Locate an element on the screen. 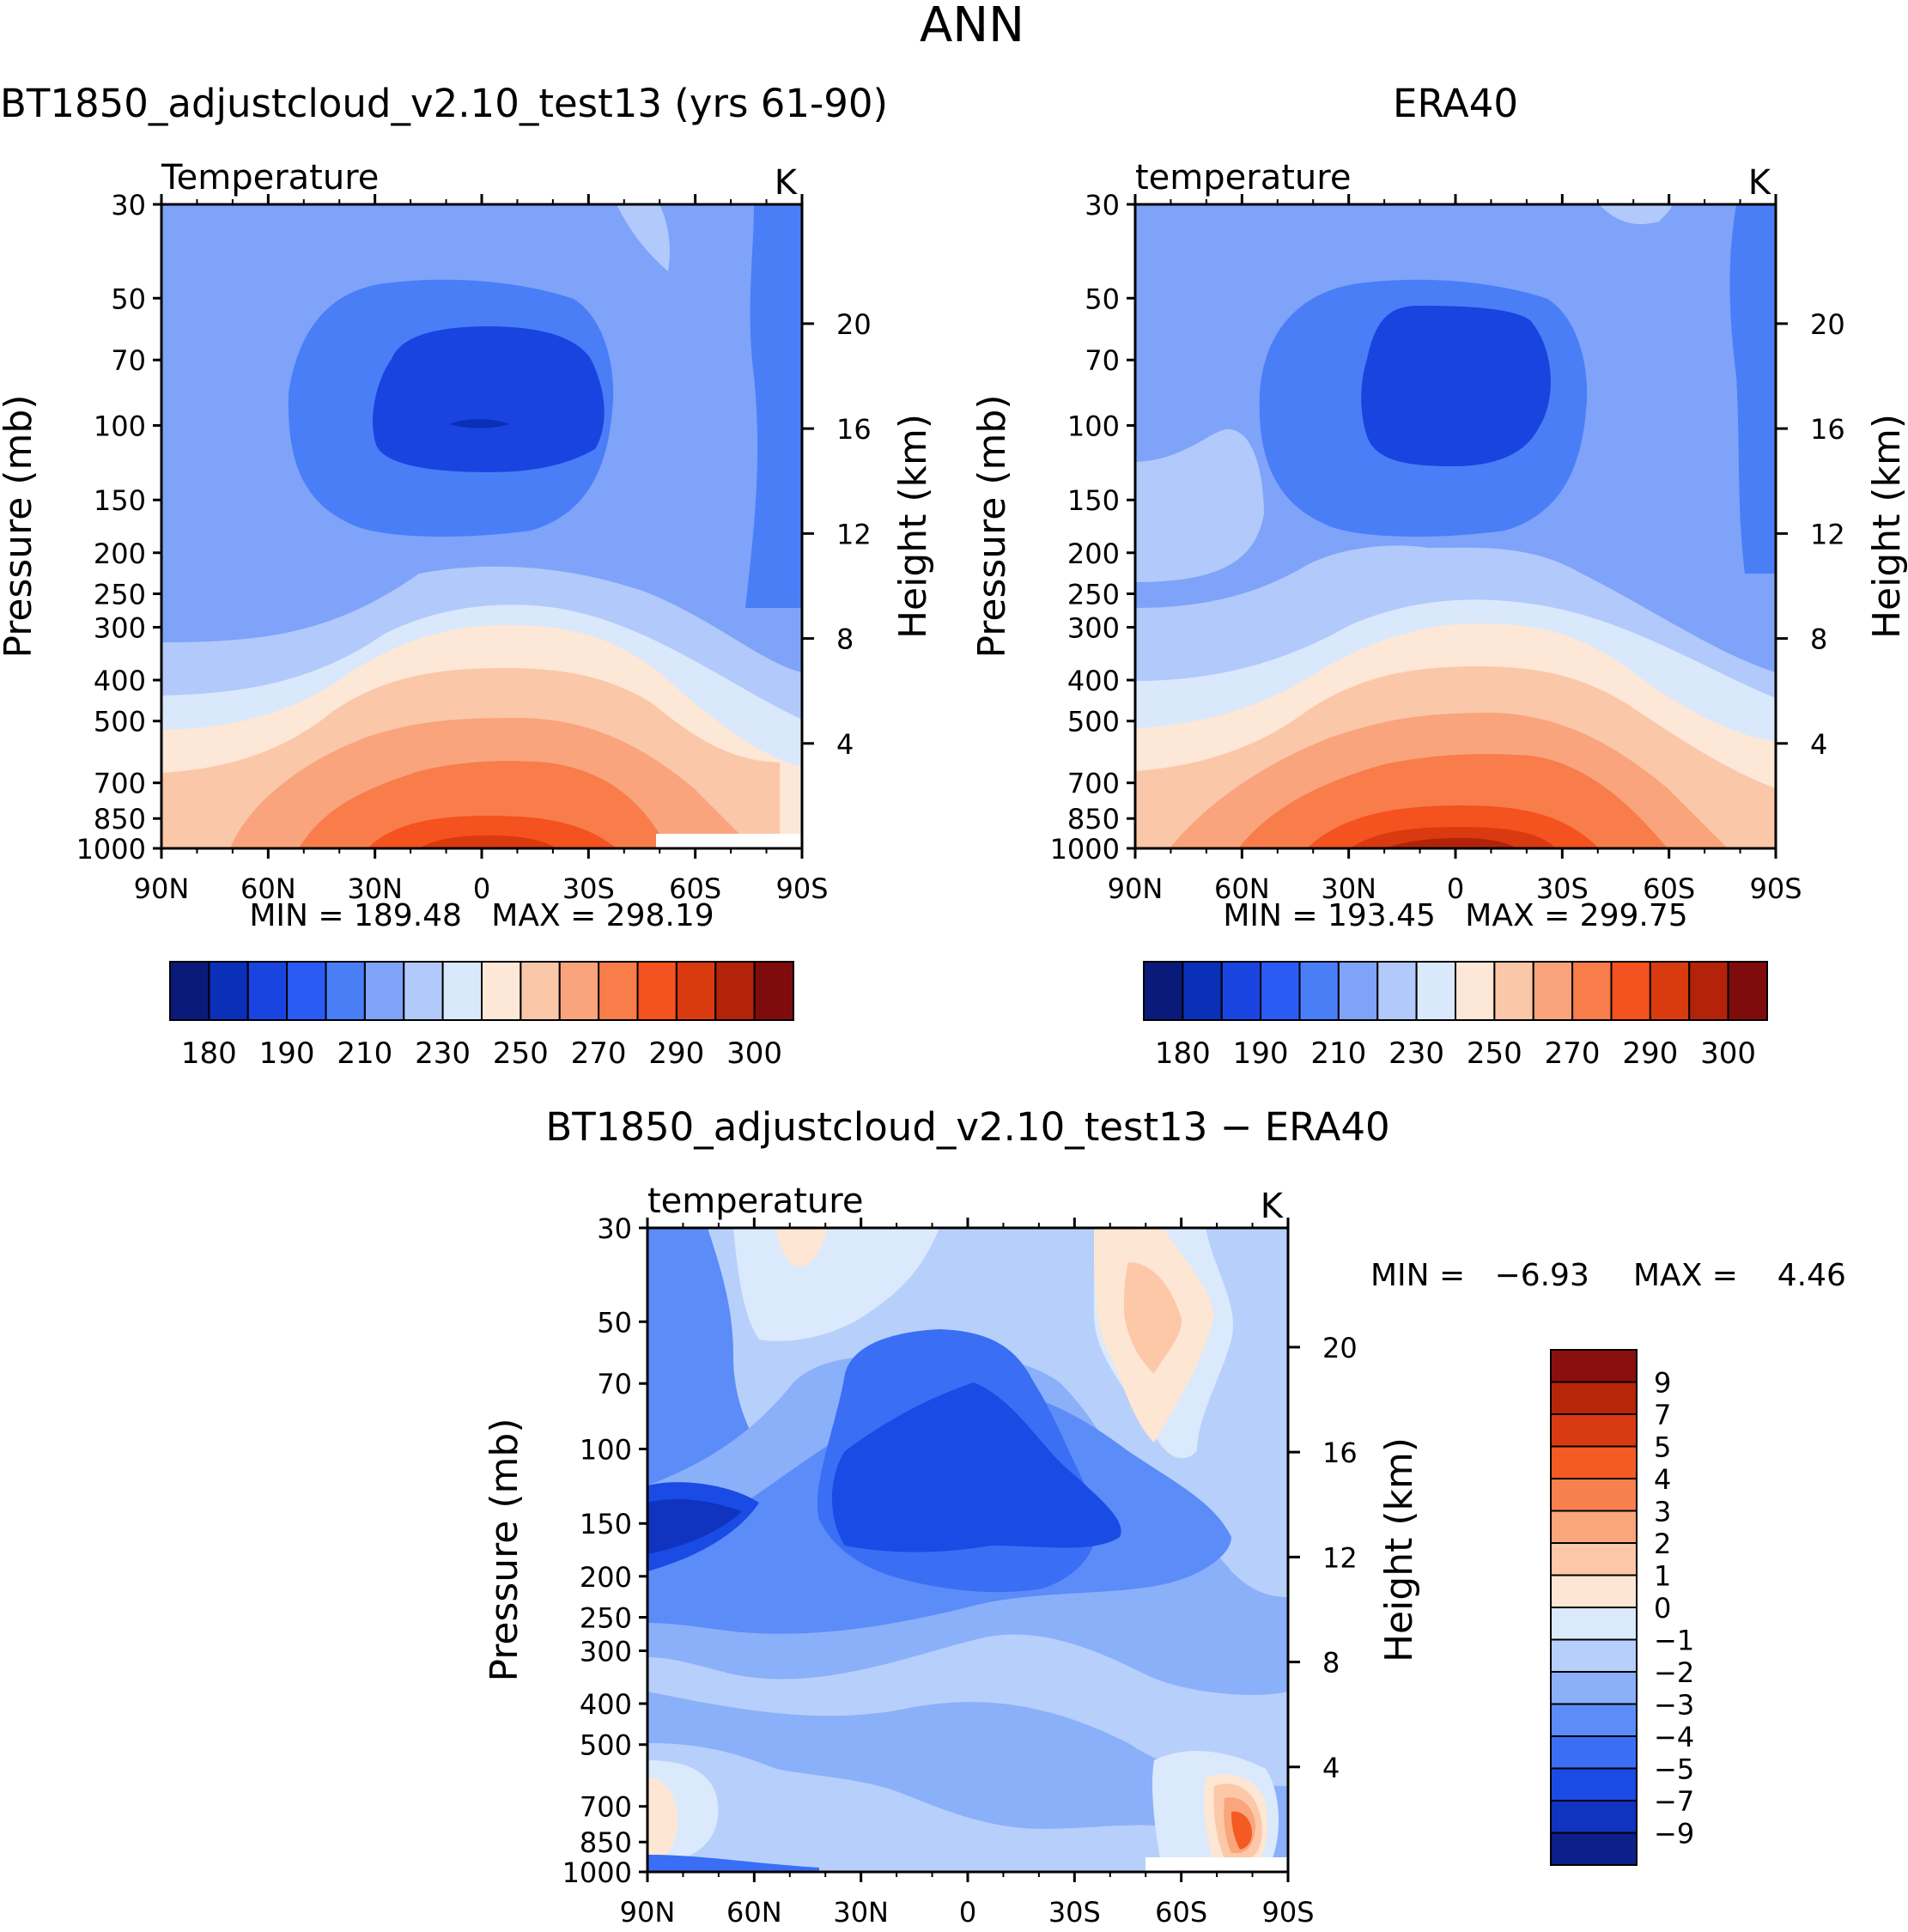 The height and width of the screenshot is (1932, 1908). pressure-tick-label: 400 is located at coordinates (1093, 681).